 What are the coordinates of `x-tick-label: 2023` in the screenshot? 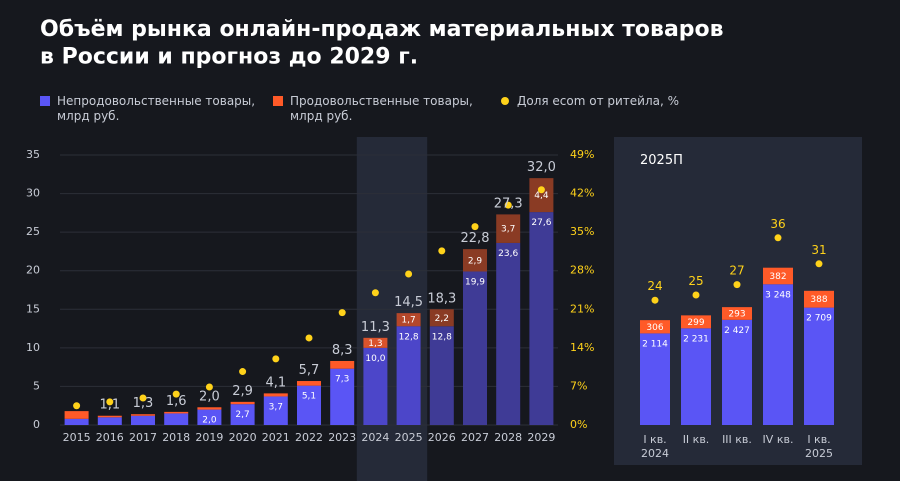 It's located at (342, 437).